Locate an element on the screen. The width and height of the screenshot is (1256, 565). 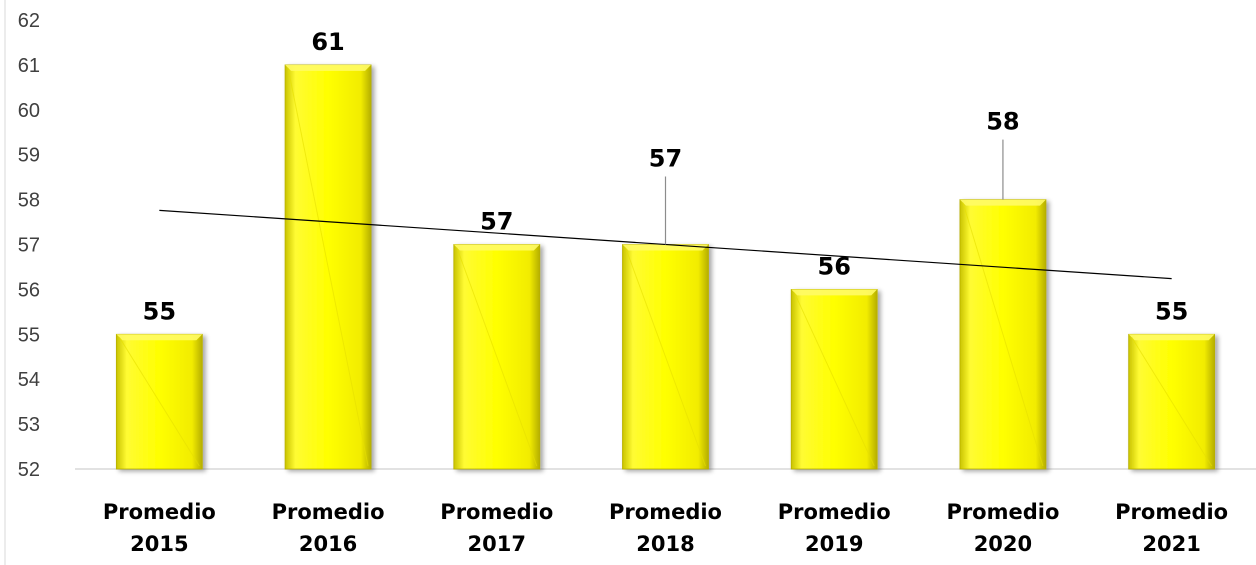
y-tick-label: 60 is located at coordinates (29, 111).